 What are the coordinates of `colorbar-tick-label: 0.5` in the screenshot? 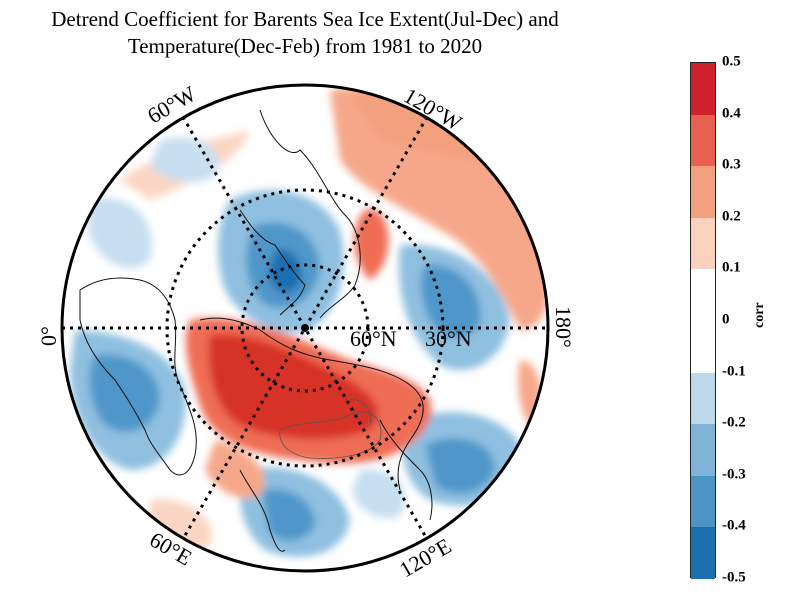 It's located at (731, 61).